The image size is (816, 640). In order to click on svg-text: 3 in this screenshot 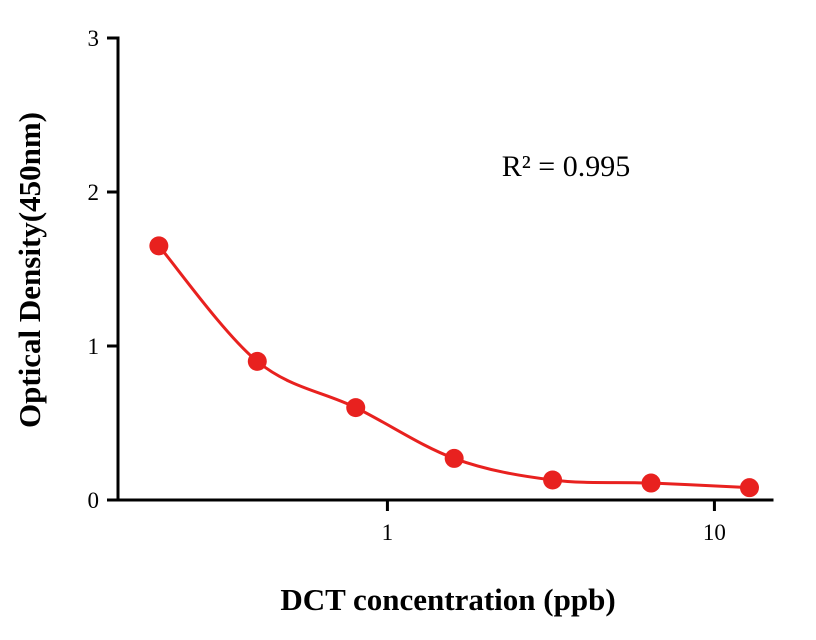, I will do `click(94, 38)`.